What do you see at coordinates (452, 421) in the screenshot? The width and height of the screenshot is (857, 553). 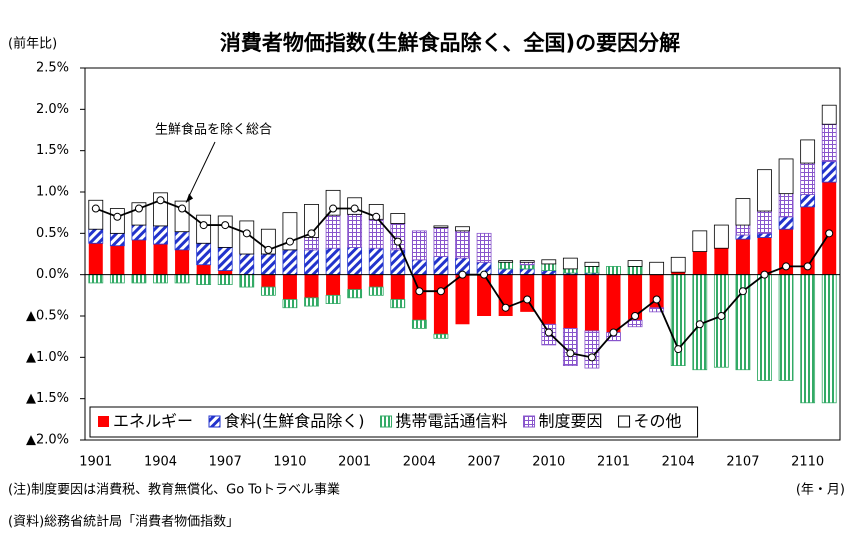 I see `legend-label: 携帯電話通信料` at bounding box center [452, 421].